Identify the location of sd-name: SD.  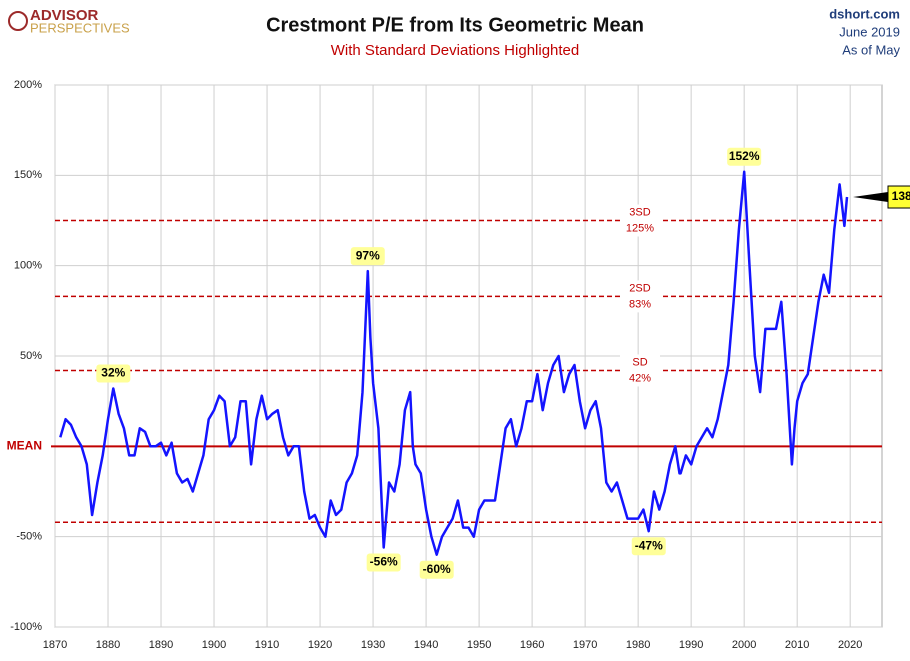
(639, 362).